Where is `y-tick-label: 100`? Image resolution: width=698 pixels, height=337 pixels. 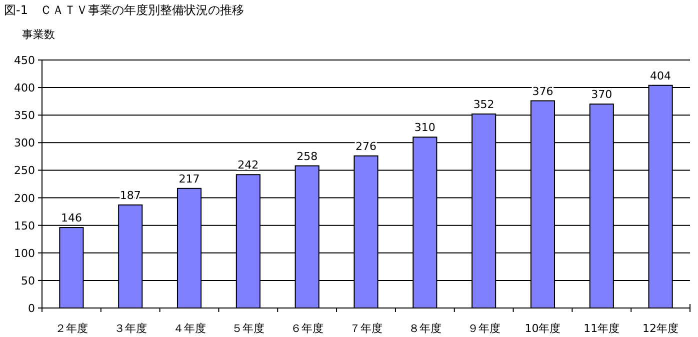
y-tick-label: 100 is located at coordinates (24, 253).